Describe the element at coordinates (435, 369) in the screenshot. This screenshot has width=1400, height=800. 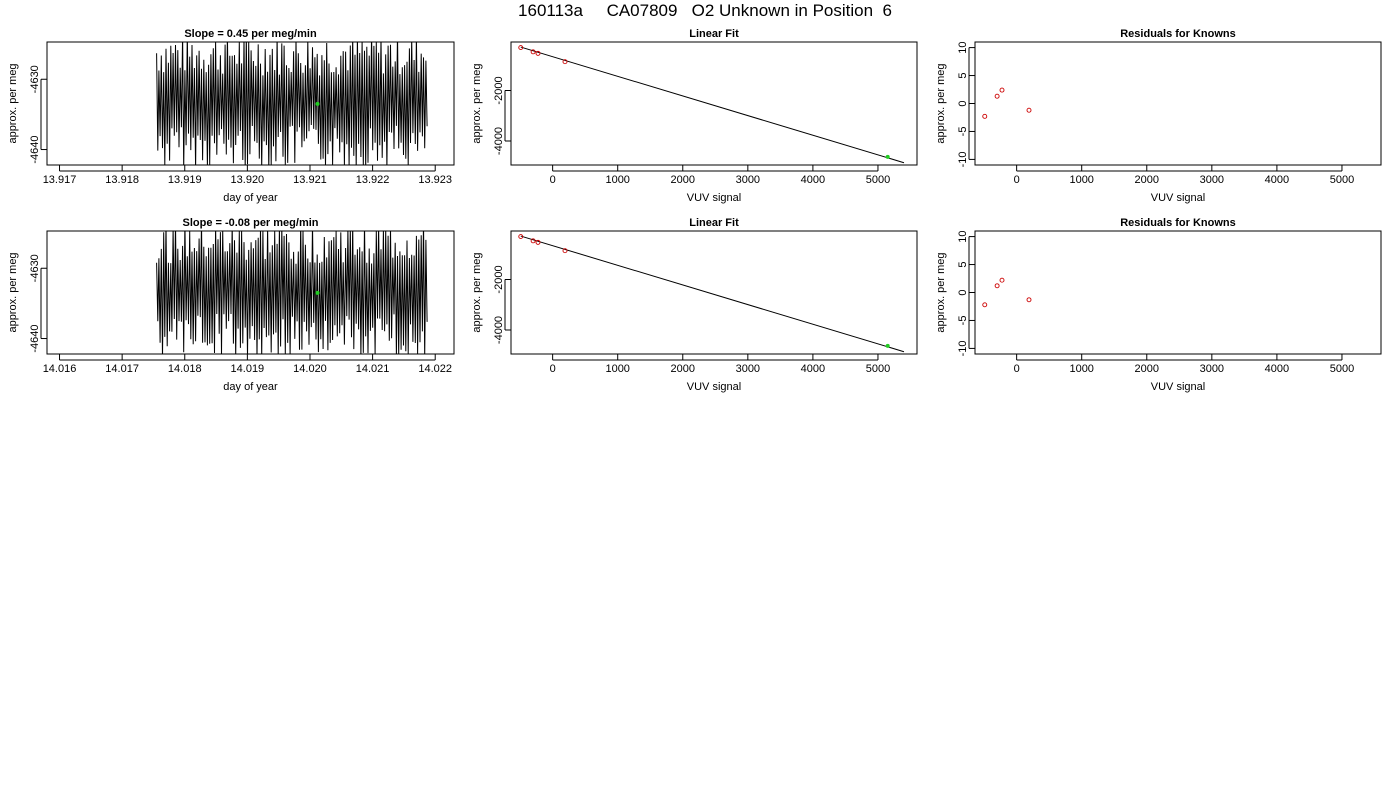
I see `x-tick-label: 14.022` at that location.